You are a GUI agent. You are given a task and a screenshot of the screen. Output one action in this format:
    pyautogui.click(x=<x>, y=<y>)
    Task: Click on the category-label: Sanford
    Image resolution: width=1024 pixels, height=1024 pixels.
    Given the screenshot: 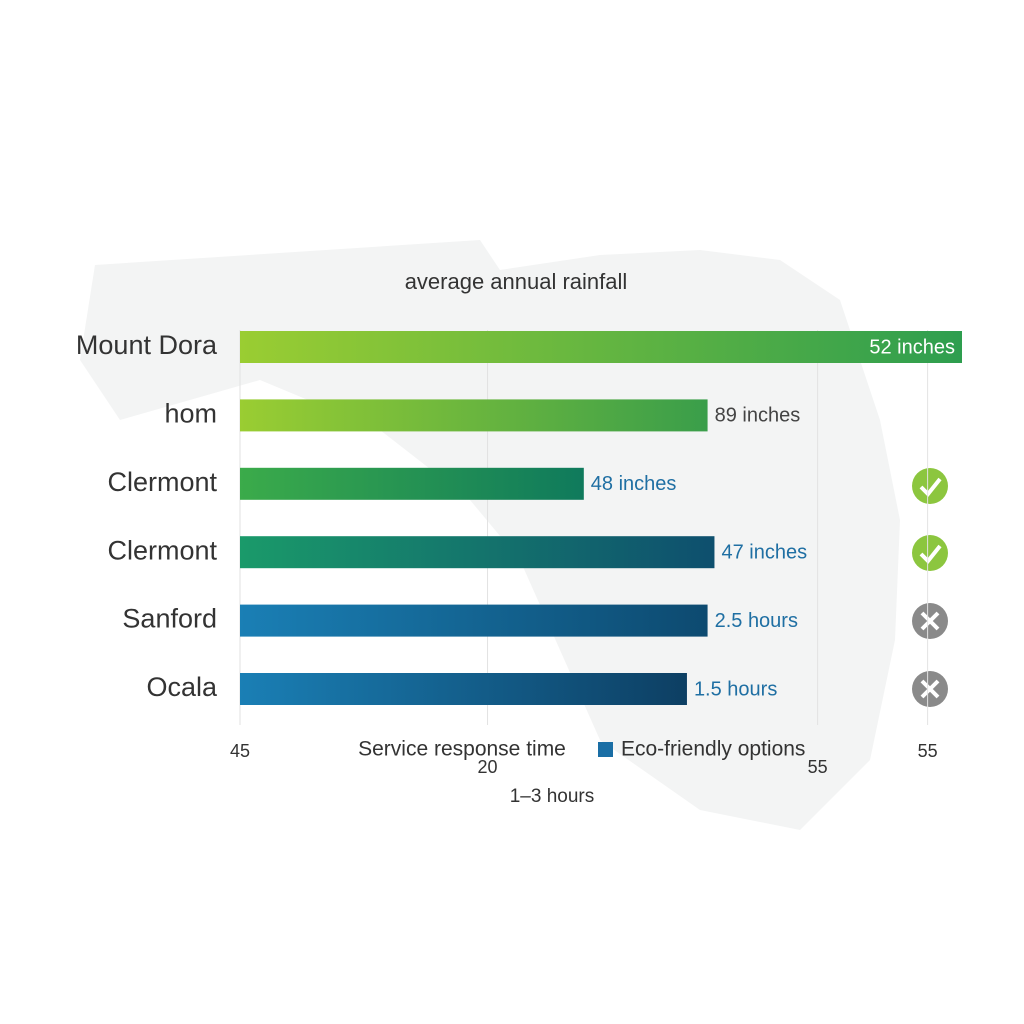 What is the action you would take?
    pyautogui.click(x=169, y=619)
    